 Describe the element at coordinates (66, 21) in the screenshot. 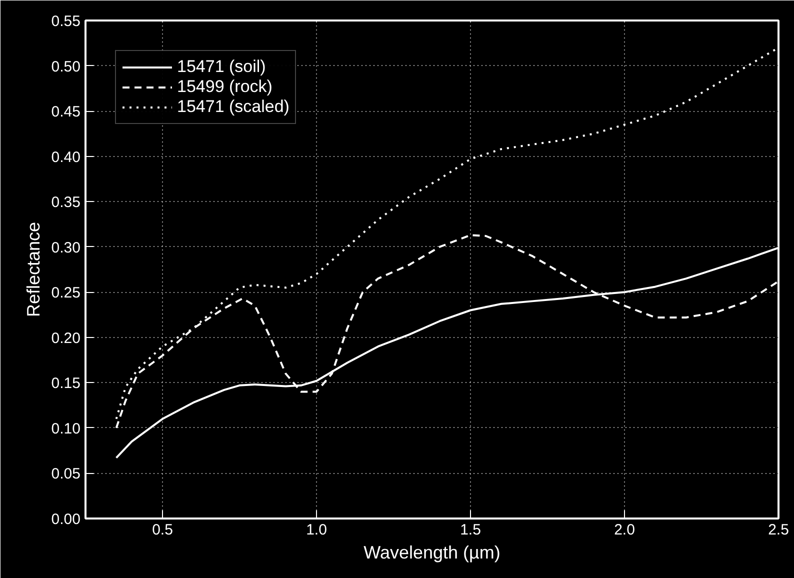

I see `y-tick-label: 0.55` at that location.